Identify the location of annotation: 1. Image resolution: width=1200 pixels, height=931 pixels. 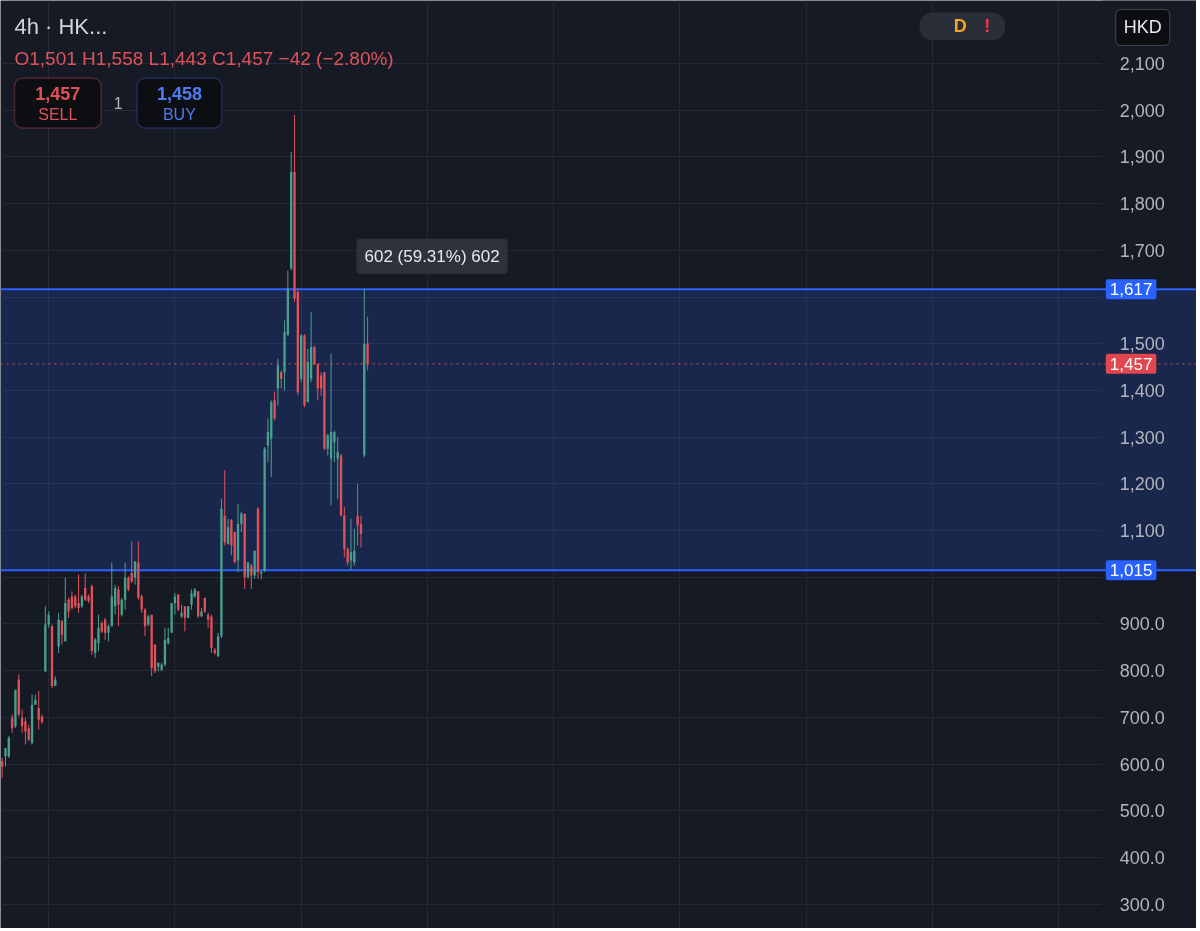
(118, 104).